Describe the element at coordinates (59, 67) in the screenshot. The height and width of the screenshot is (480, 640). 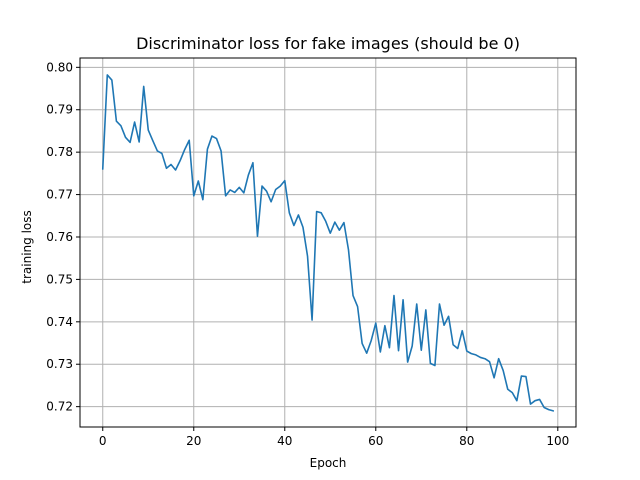
I see `y-tick-label: 0.80` at that location.